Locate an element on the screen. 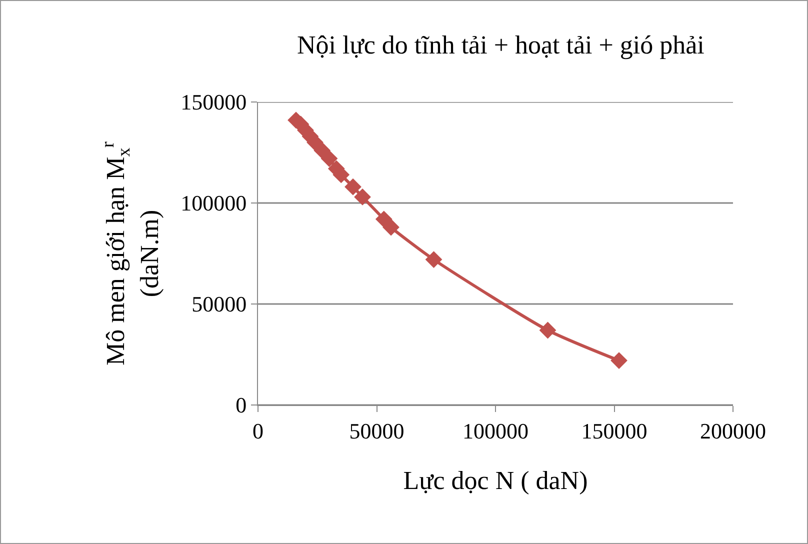 Image resolution: width=808 pixels, height=544 pixels. x-tick-label: 100000 is located at coordinates (495, 431).